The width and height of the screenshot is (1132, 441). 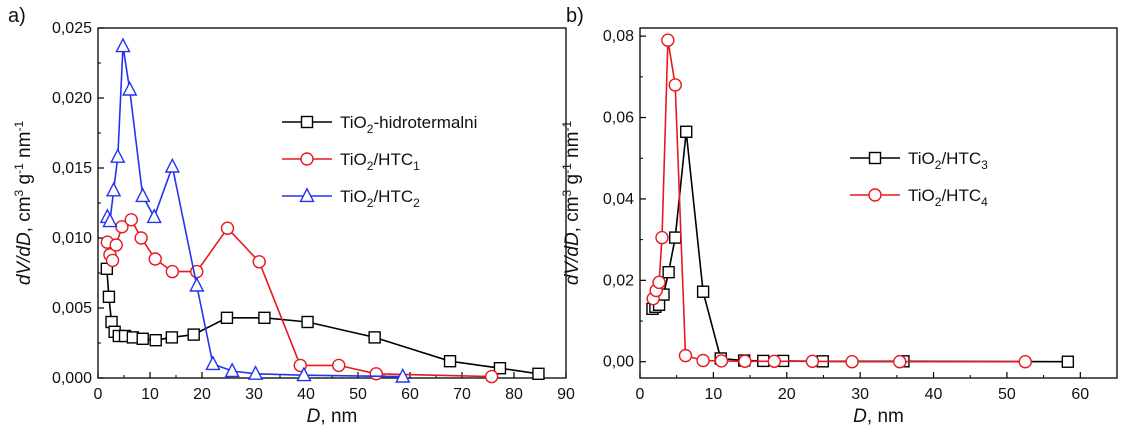 I want to click on y-tick-label: 0,000, so click(x=72, y=378).